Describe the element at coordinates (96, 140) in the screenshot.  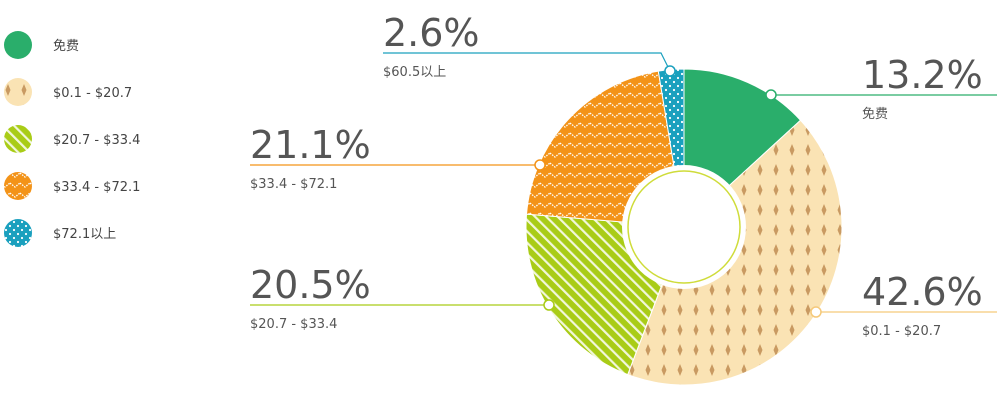
I see `legend-label-2: $20.7 - $33.4` at that location.